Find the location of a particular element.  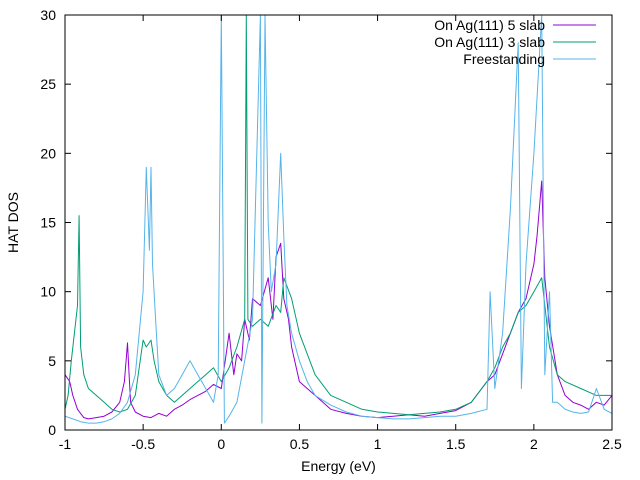

legend-label-1: On Ag(111) 5 slab is located at coordinates (489, 25).